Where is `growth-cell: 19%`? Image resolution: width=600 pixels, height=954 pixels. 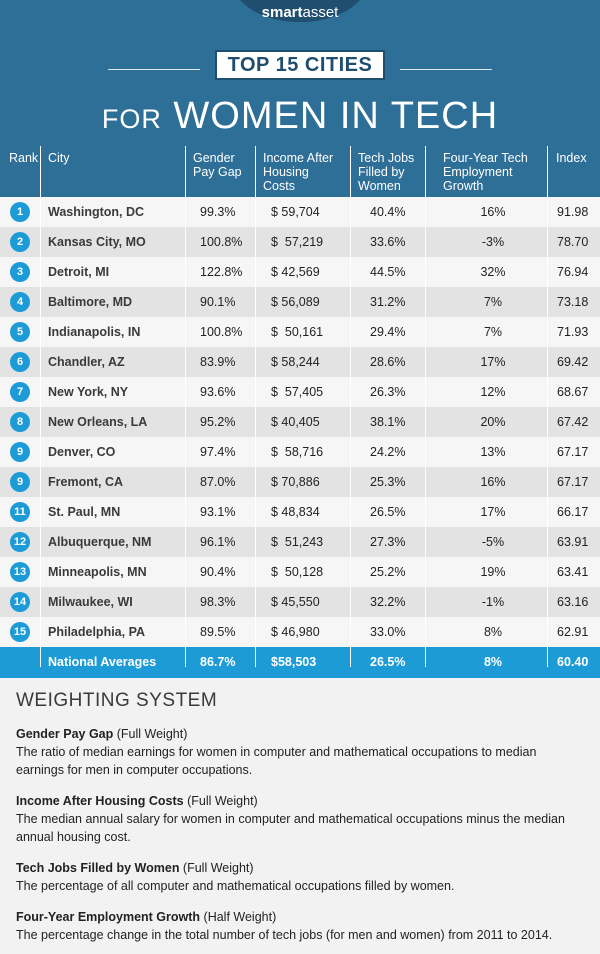
growth-cell: 19% is located at coordinates (493, 572).